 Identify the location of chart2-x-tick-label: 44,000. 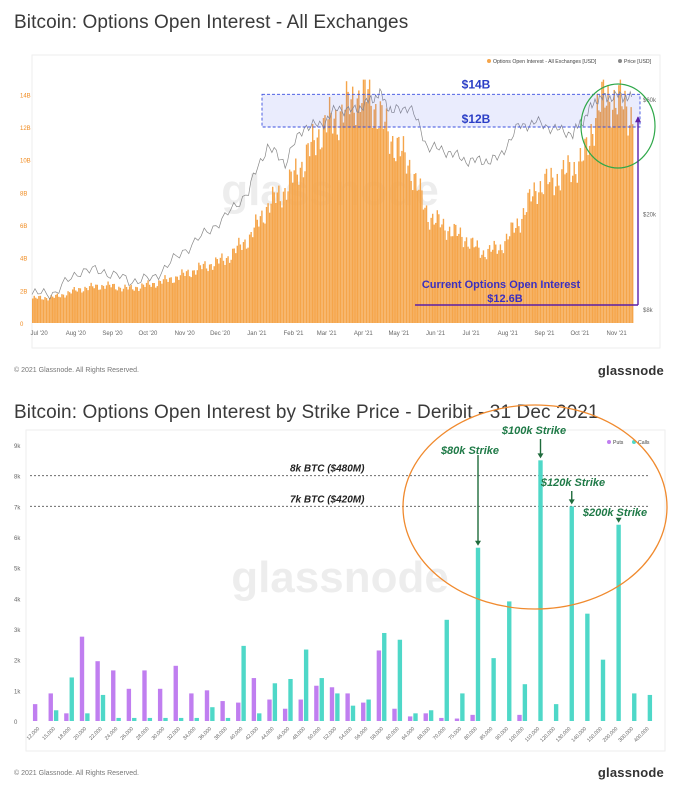
(268, 734).